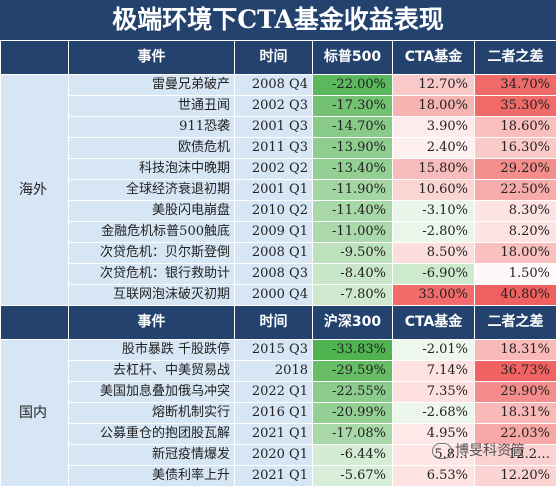 This screenshot has height=487, width=556. I want to click on cta-return-cell: 18.00%, so click(434, 106).